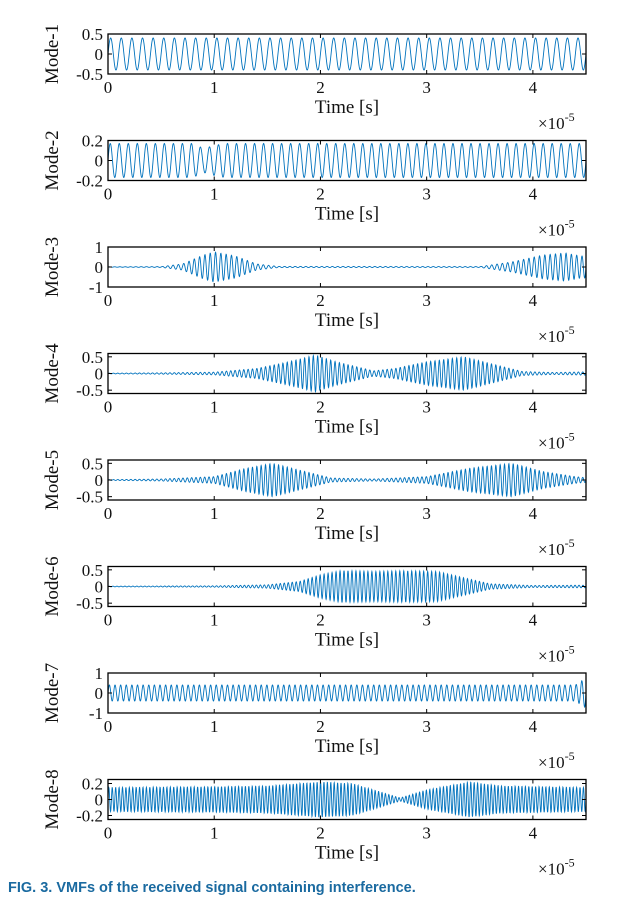 This screenshot has width=617, height=915. I want to click on mode-6-signal-line, so click(347, 587).